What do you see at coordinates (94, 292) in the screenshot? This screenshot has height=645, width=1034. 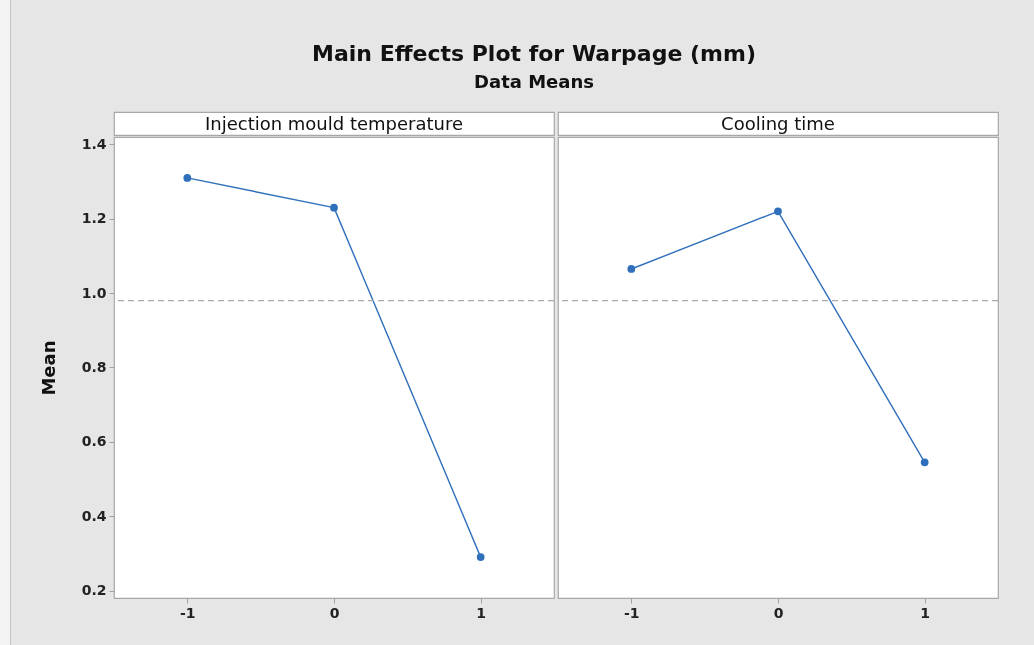 I see `y-tick-label: 1.0` at bounding box center [94, 292].